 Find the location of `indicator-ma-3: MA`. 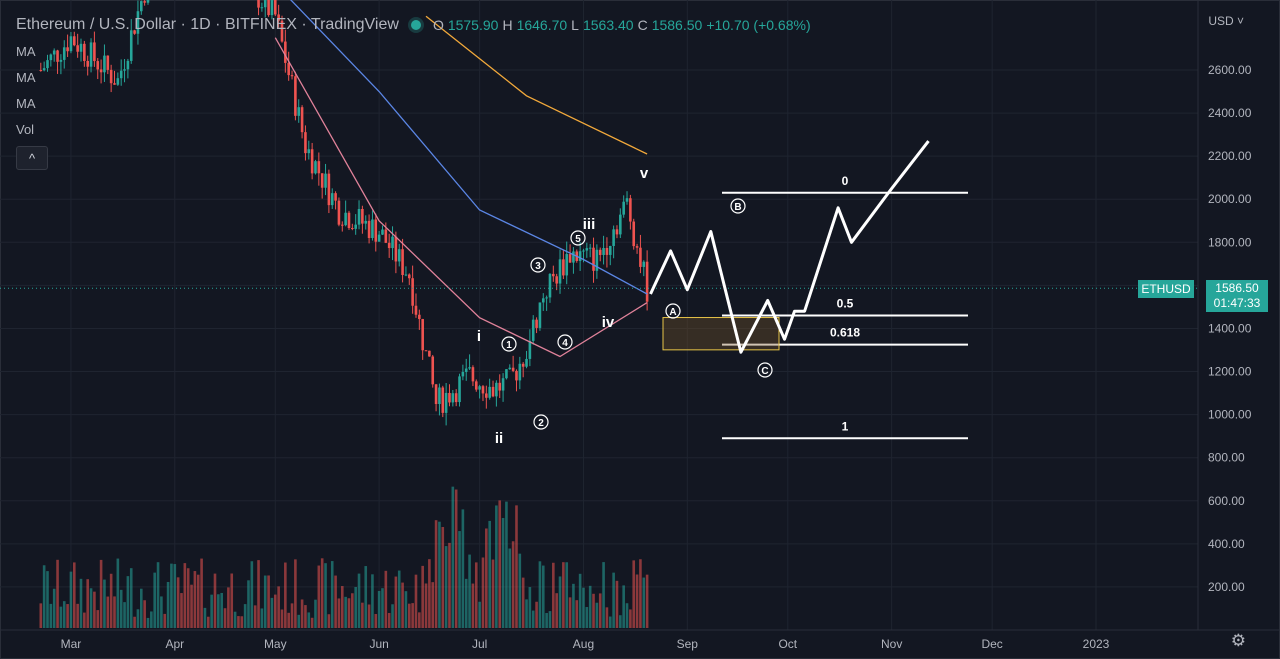

indicator-ma-3: MA is located at coordinates (26, 103).